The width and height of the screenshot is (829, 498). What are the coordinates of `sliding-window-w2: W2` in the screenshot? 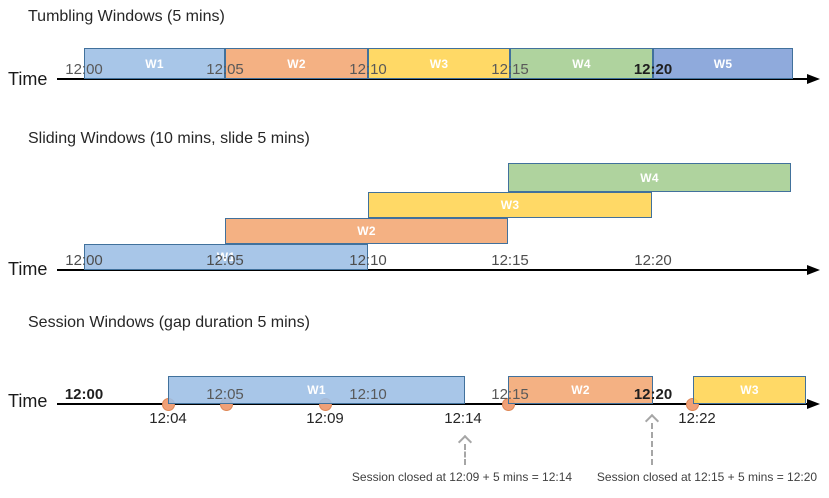 It's located at (366, 231).